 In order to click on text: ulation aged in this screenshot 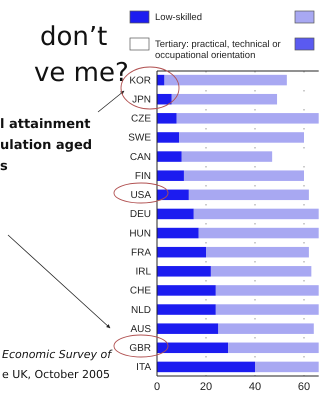, I will do `click(46, 145)`.